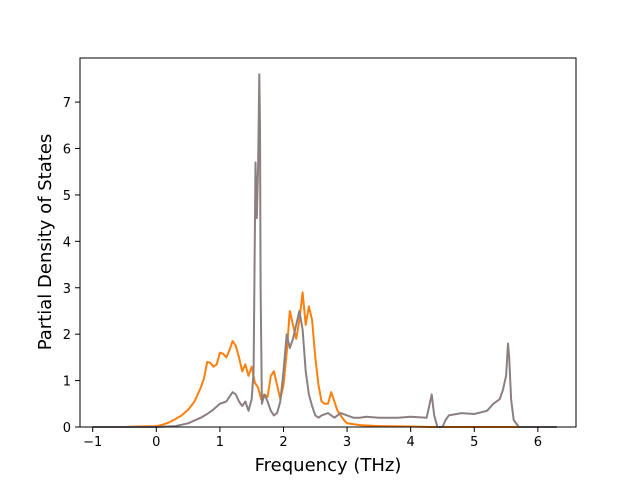 This screenshot has height=480, width=640. I want to click on x-tick-label: 0, so click(156, 442).